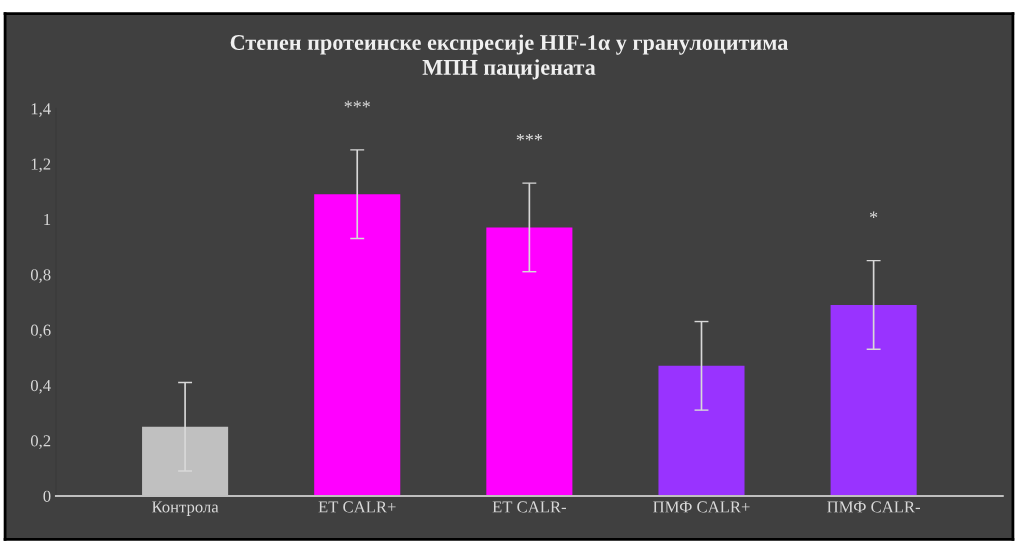 This screenshot has height=542, width=1018. I want to click on y-tick-label: 0,2, so click(40, 442).